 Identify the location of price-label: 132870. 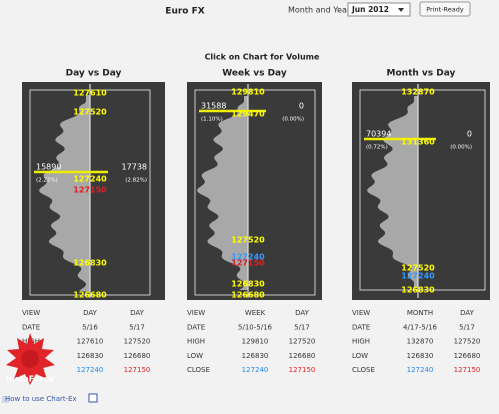
(418, 92).